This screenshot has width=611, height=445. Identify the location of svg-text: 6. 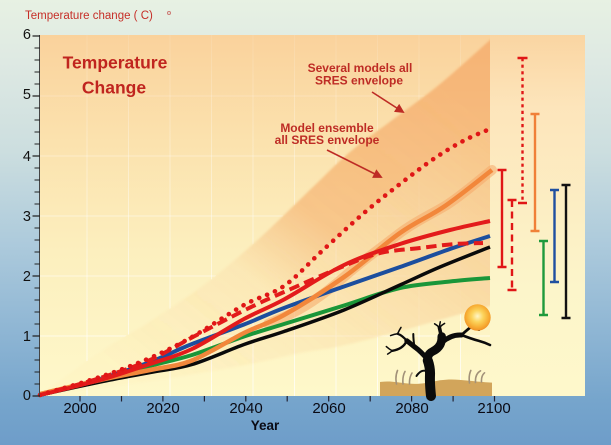
(27, 35).